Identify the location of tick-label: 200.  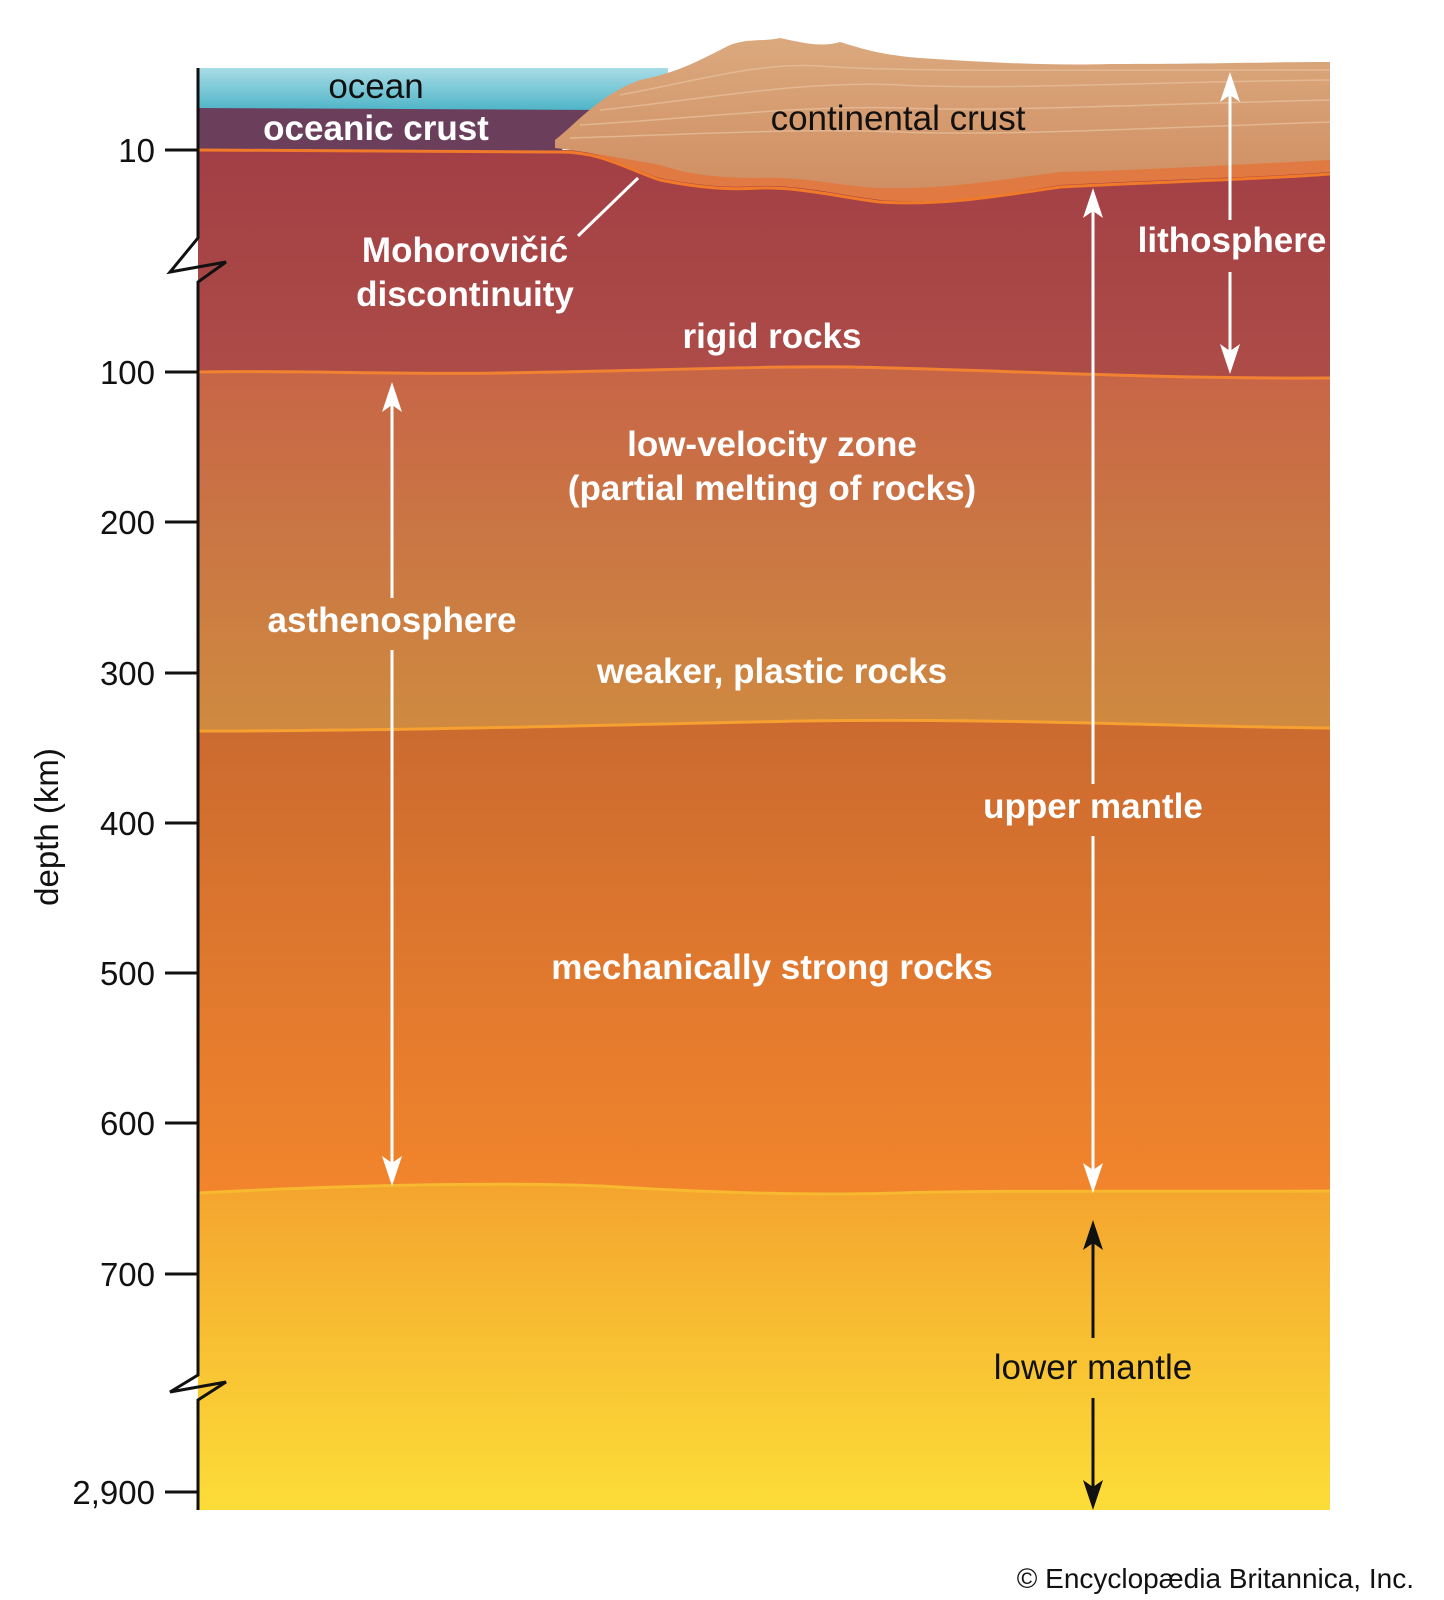
(127, 522).